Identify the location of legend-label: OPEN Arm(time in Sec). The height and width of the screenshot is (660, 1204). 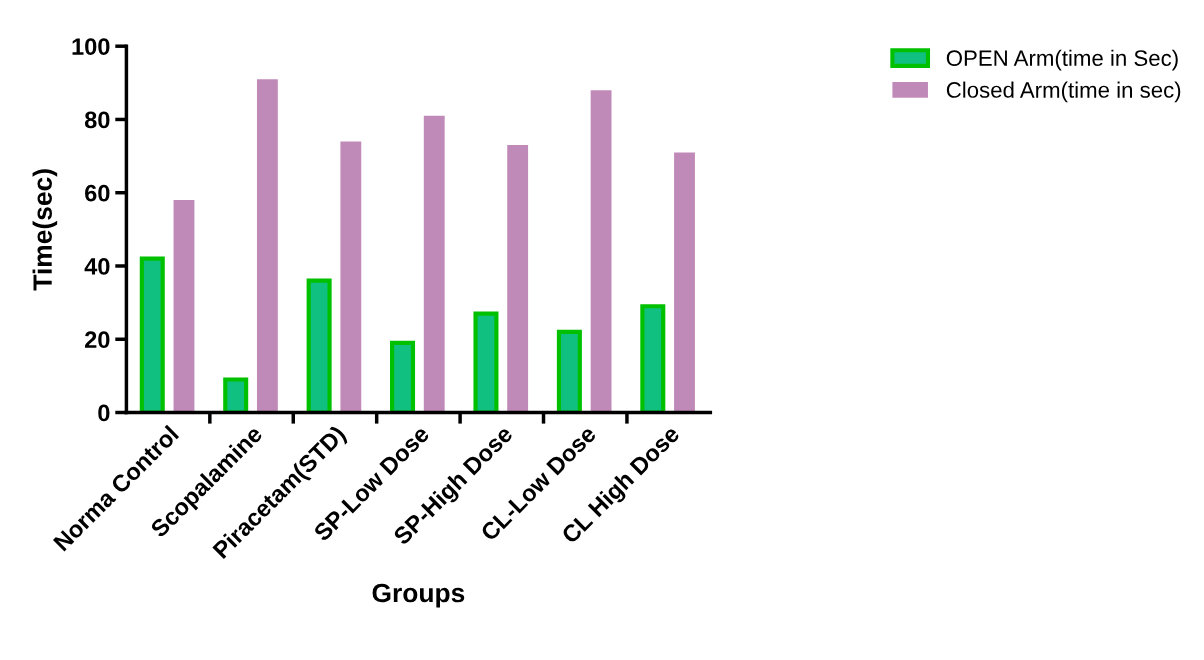
(1062, 60).